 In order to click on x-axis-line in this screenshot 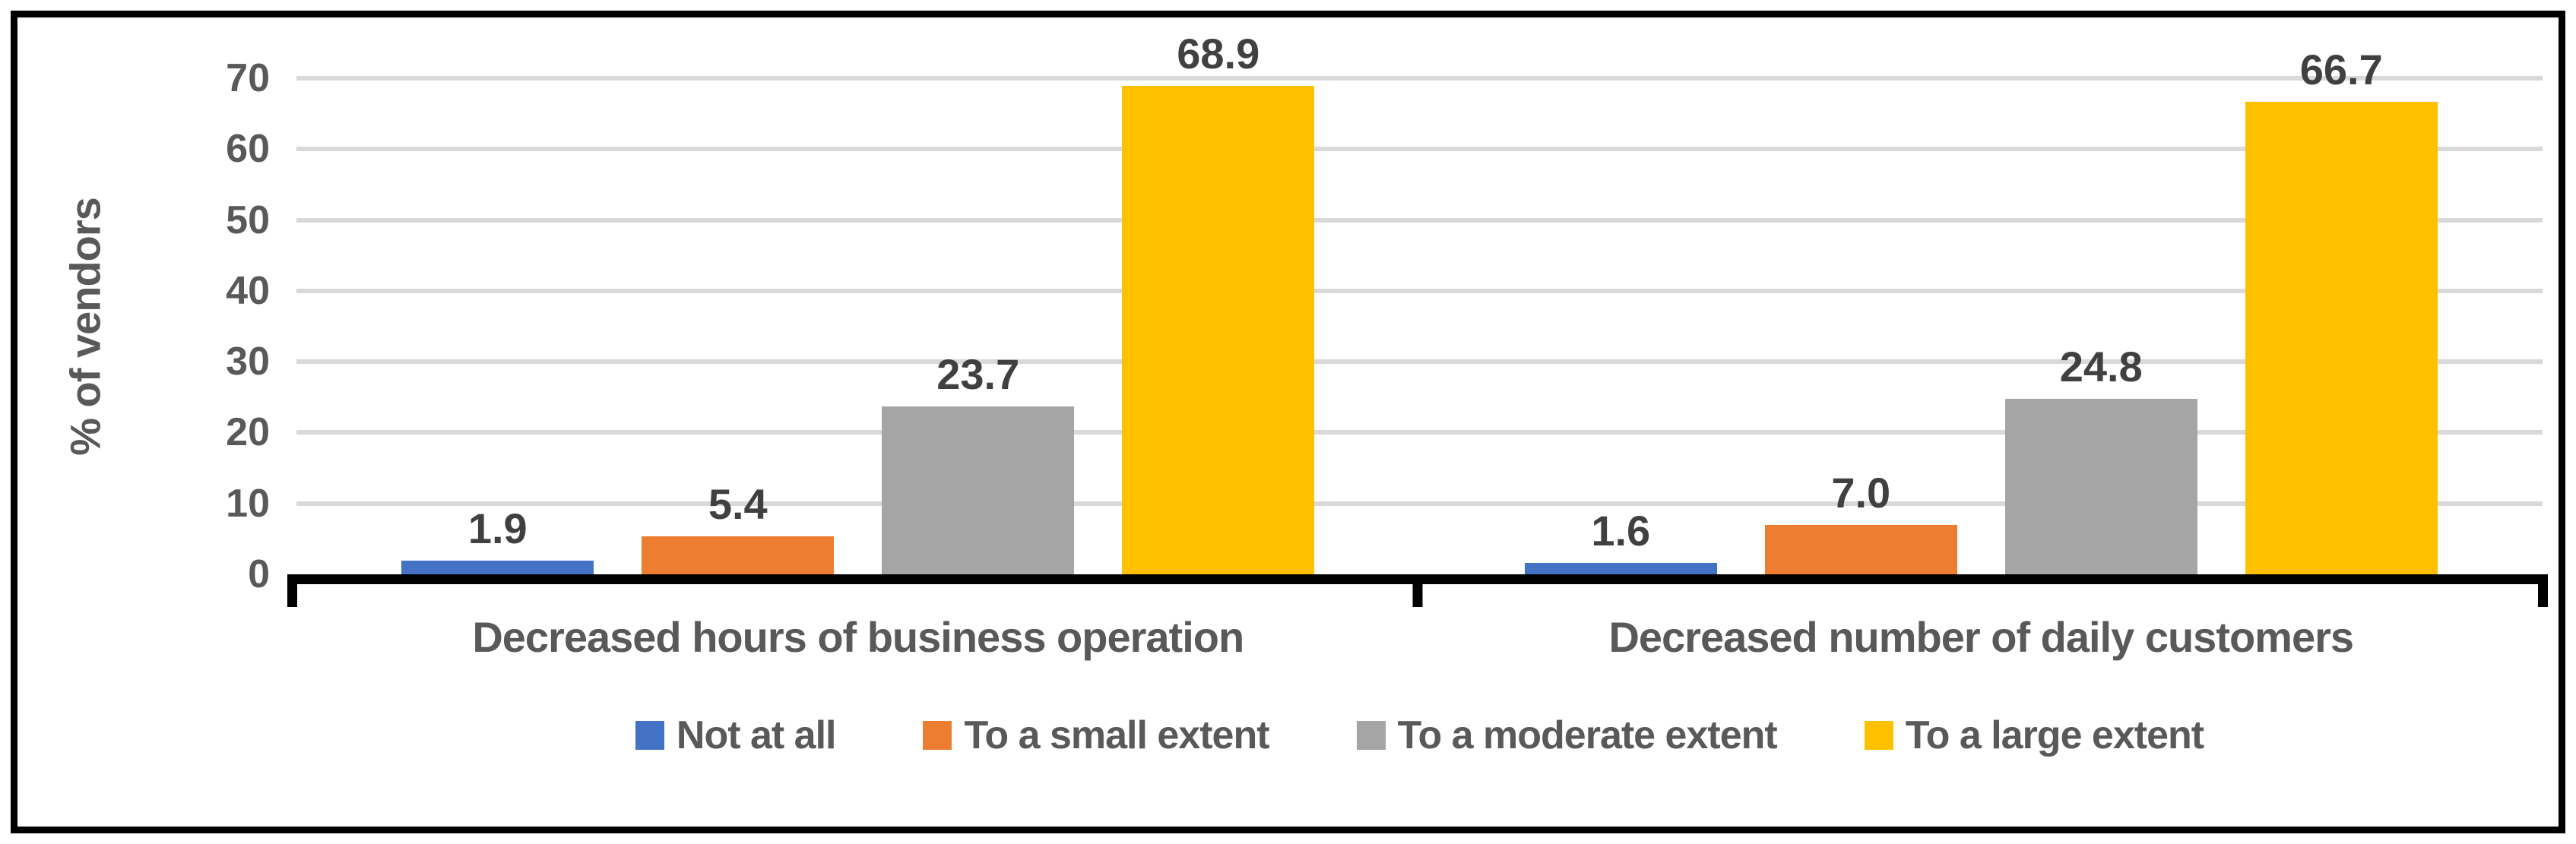, I will do `click(1417, 591)`.